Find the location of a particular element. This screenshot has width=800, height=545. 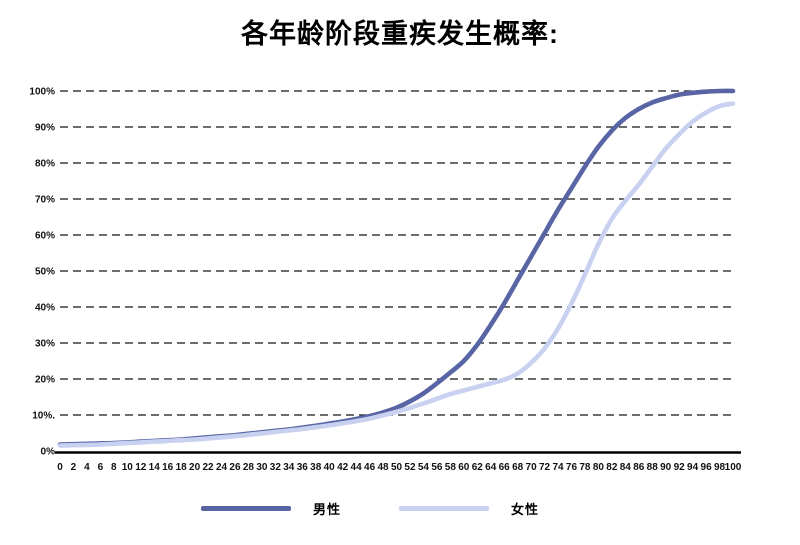

x-tick-label: 56 is located at coordinates (437, 467).